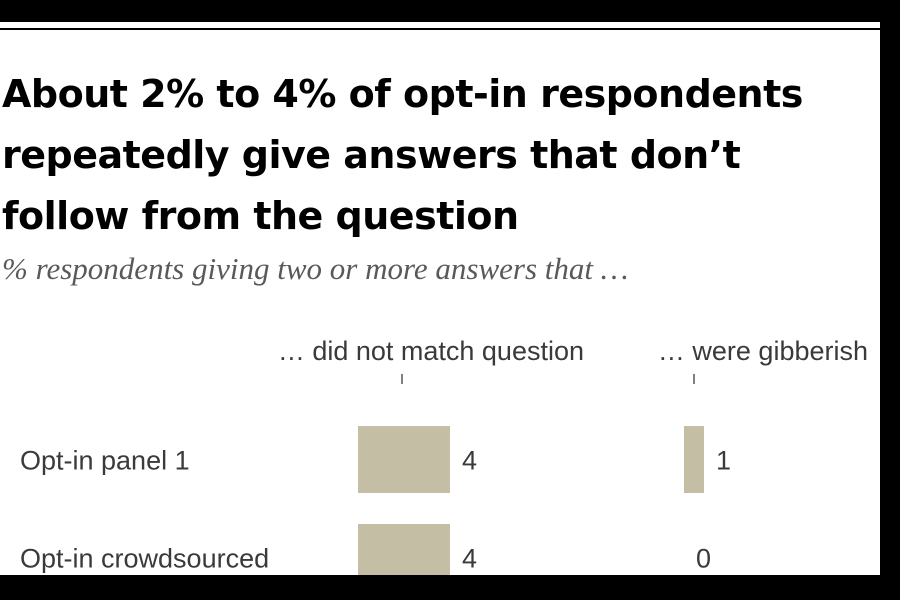 The width and height of the screenshot is (900, 600). I want to click on chart-row: Opt-in crowdsourced 4 0, so click(365, 549).